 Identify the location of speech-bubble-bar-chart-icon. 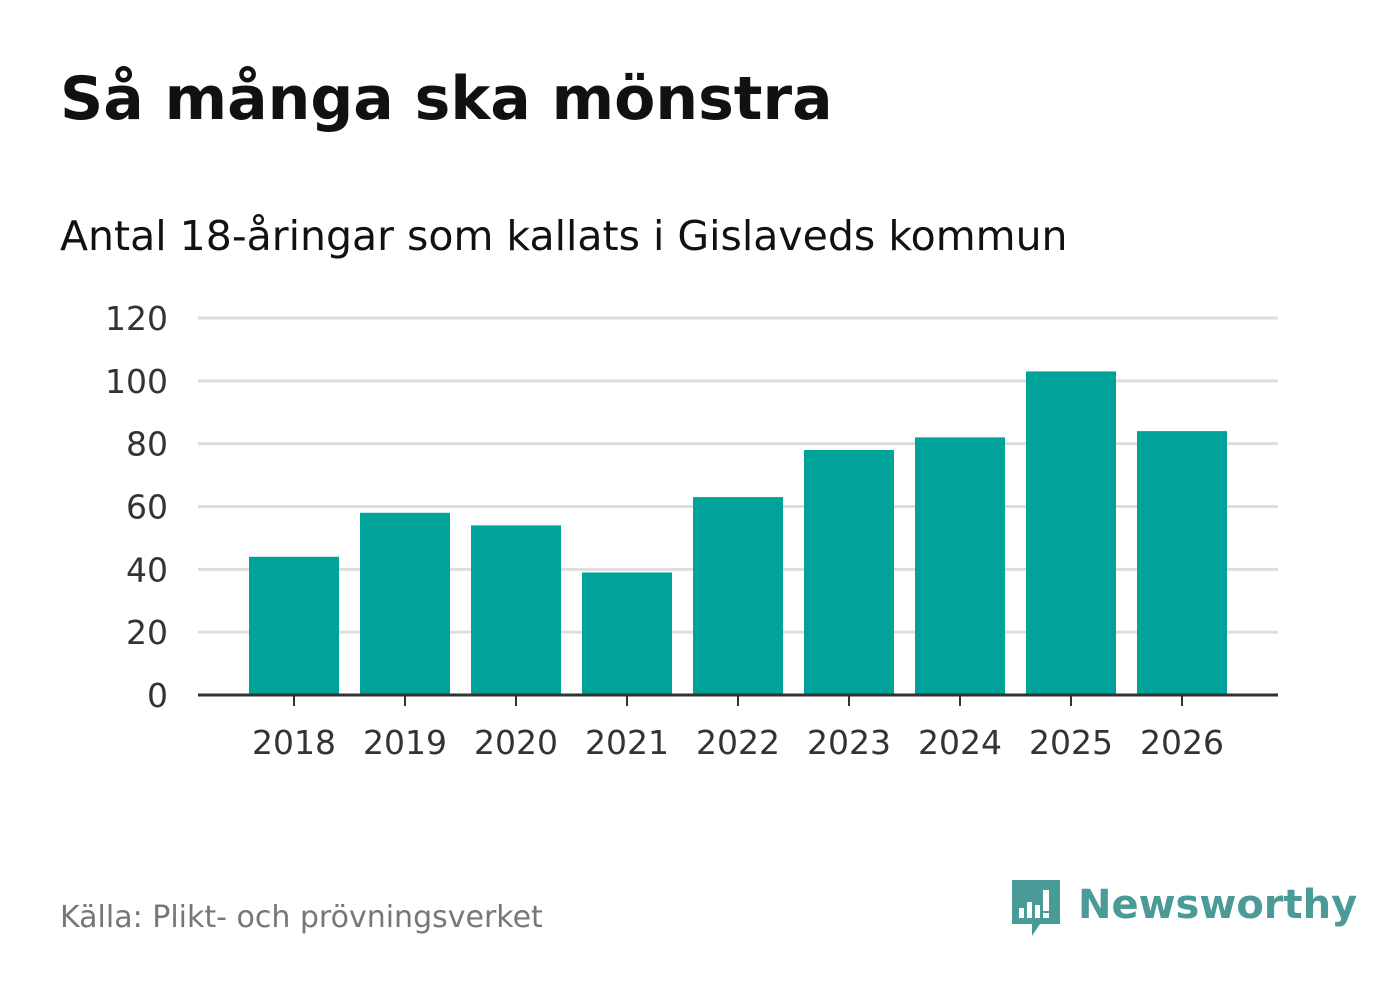
(1036, 908).